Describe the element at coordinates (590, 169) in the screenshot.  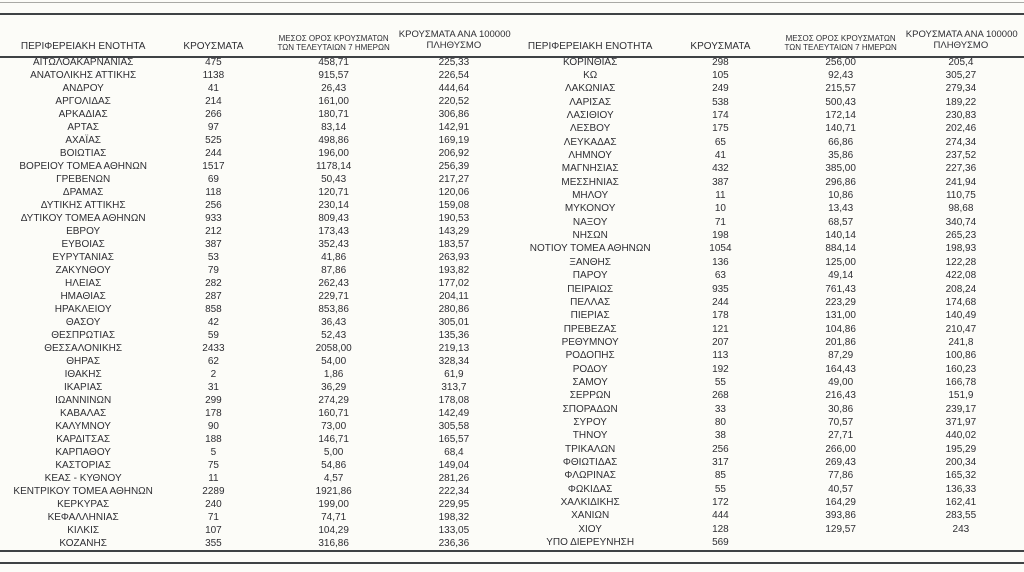
I see `cell-region: ΜΑΓΝΗΣΙΑΣ` at that location.